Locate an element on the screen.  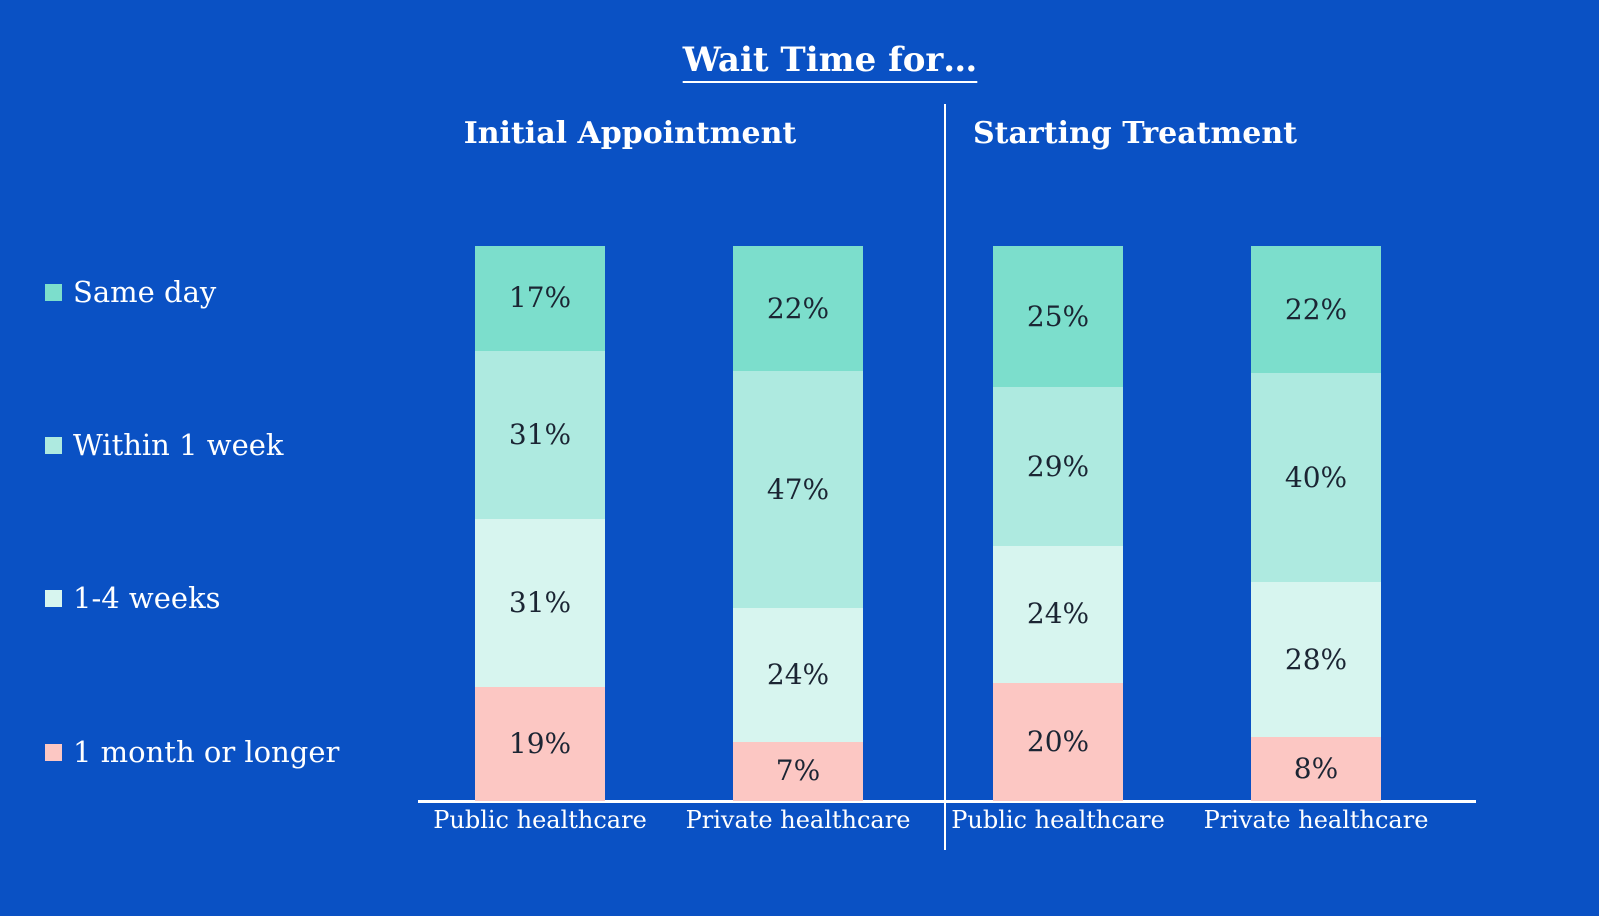
x-axis-line is located at coordinates (947, 801).